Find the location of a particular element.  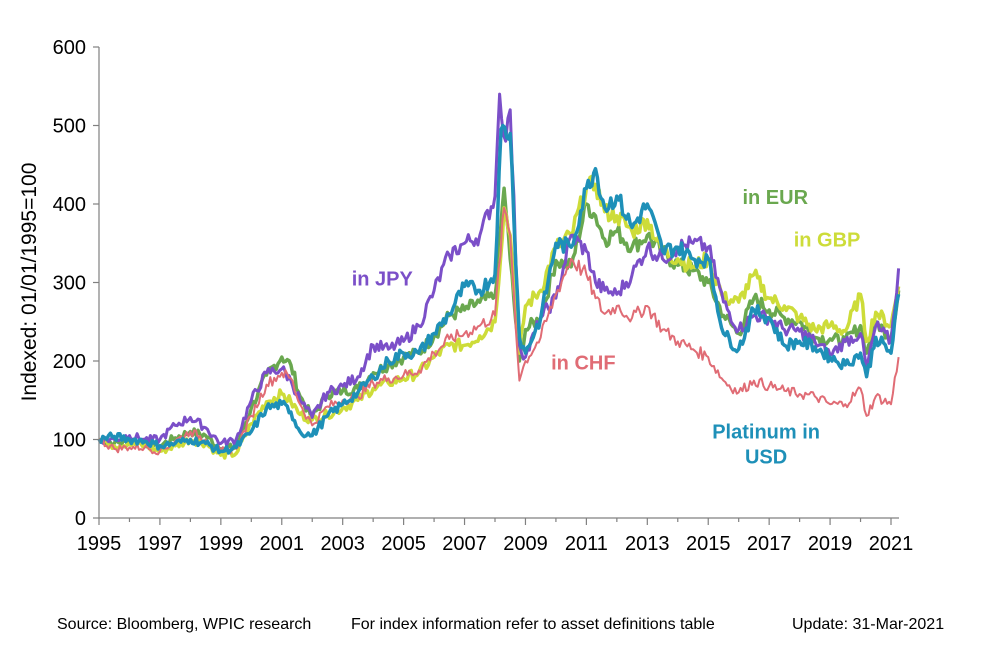

x-tick-label: 1997 is located at coordinates (160, 544).